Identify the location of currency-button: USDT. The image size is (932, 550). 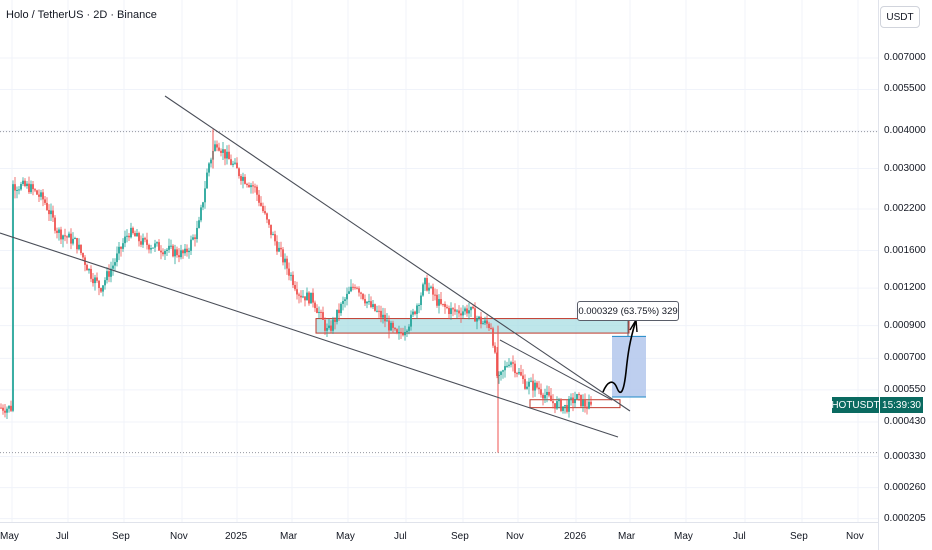
(900, 17).